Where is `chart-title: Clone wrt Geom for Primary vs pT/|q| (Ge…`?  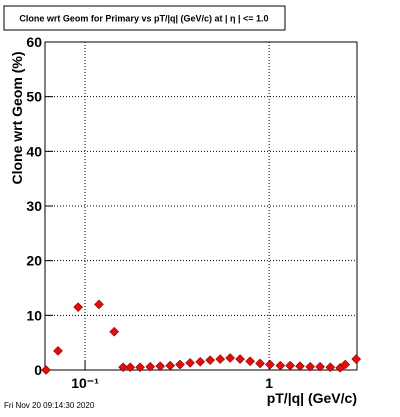
chart-title: Clone wrt Geom for Primary vs pT/|q| (Ge… is located at coordinates (143, 18).